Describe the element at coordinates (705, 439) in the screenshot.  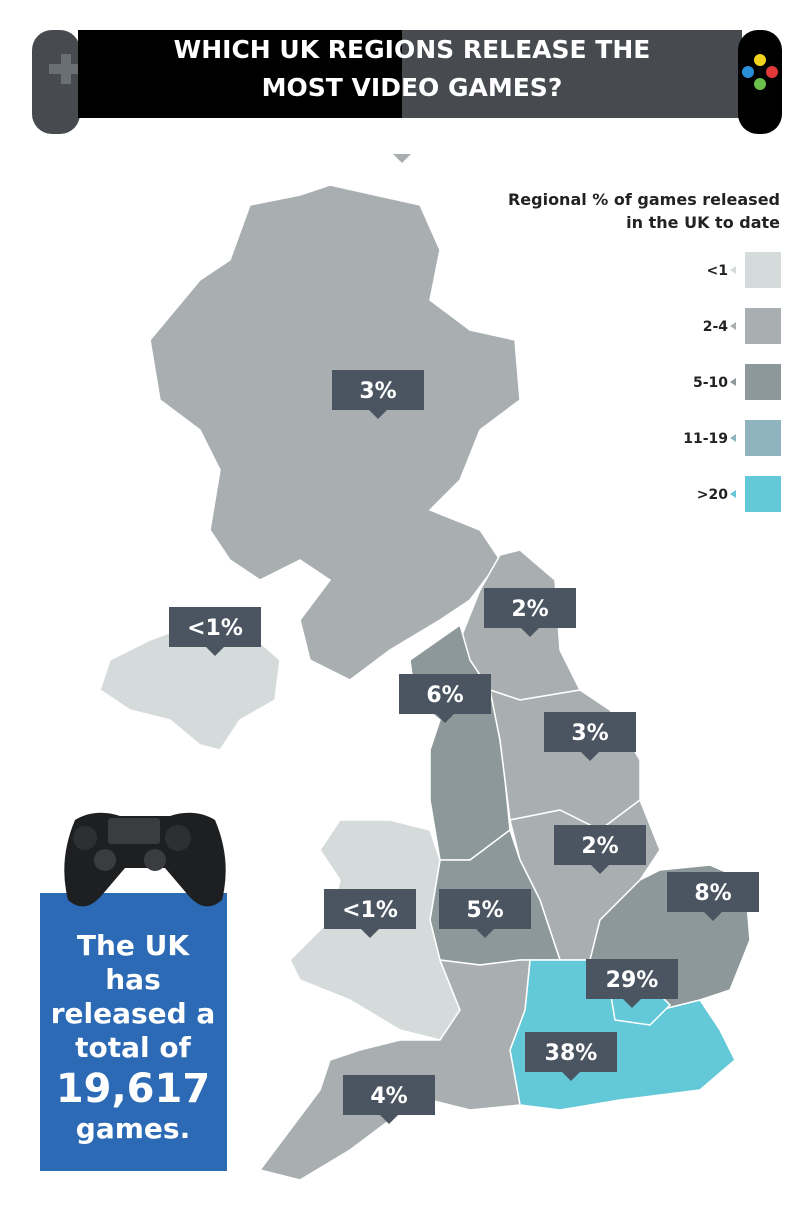
I see `legend-label: 11-19` at that location.